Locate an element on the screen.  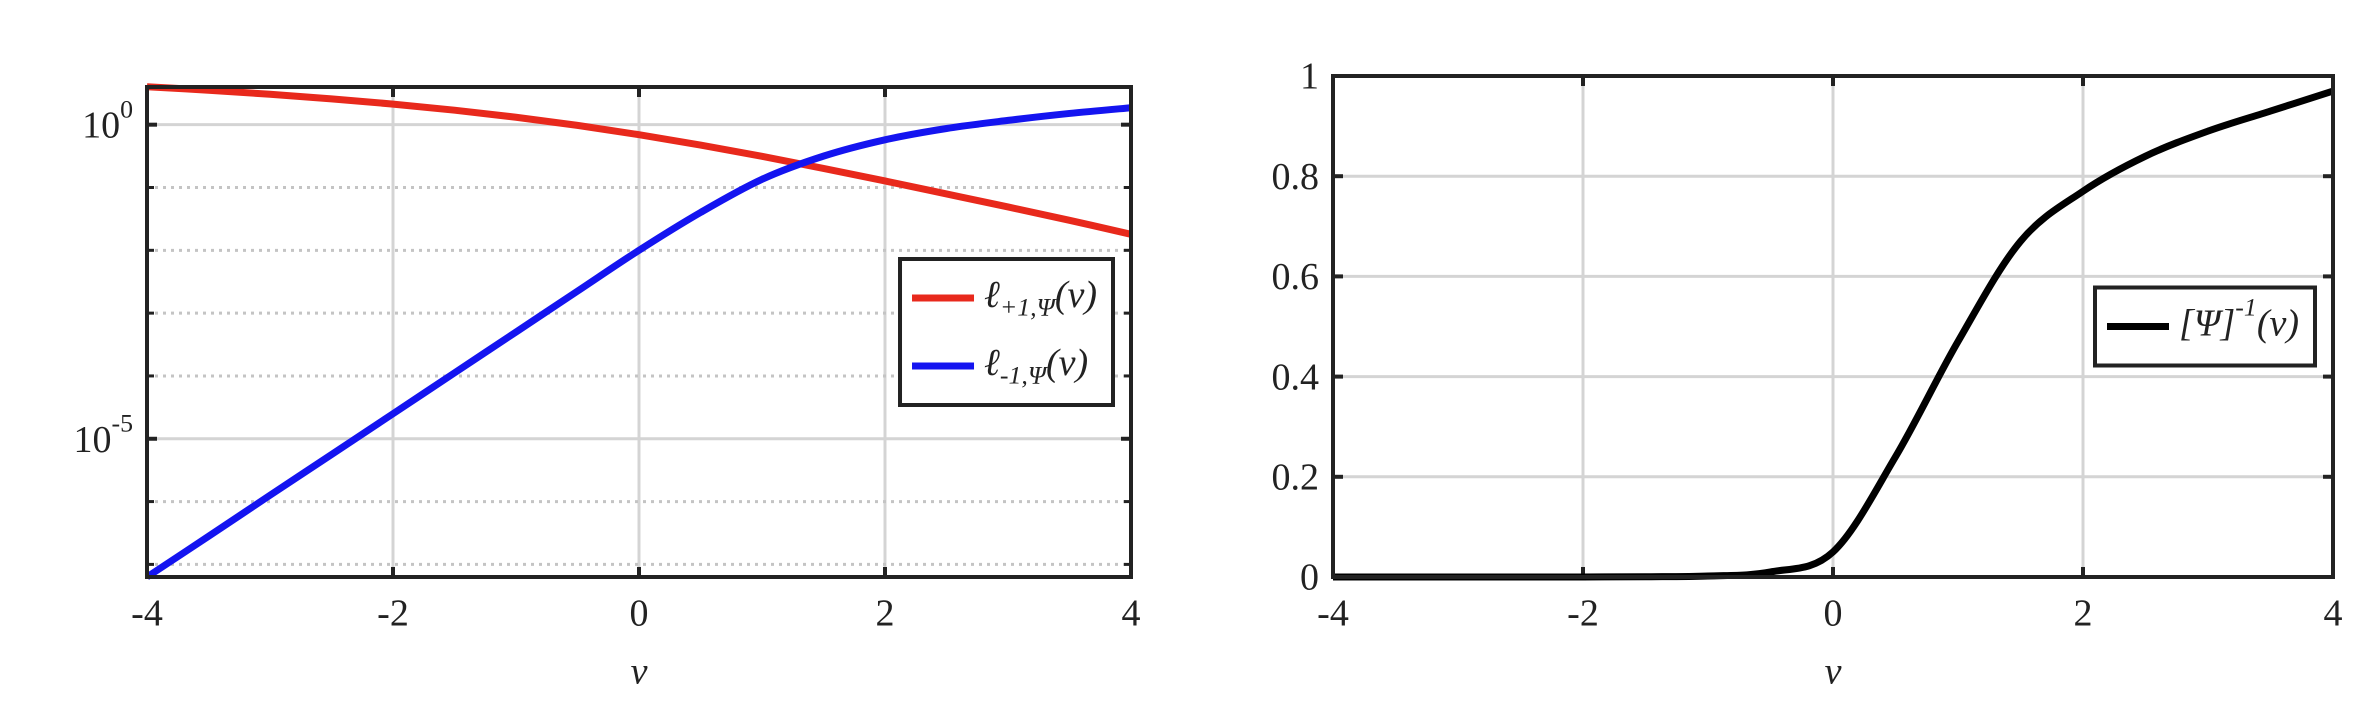
legend-label: [Ψ]-1(v) is located at coordinates (2239, 318).